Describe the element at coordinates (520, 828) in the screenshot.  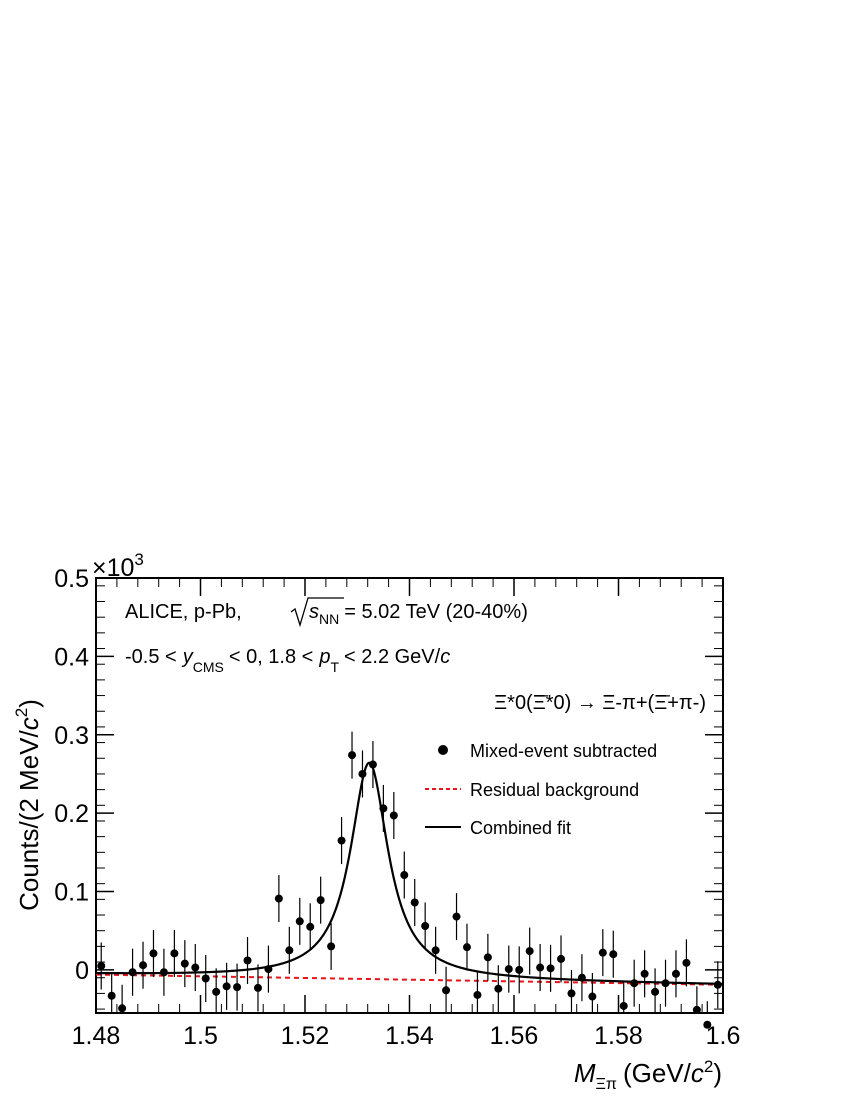
I see `legend-entry-fit: Combined fit` at that location.